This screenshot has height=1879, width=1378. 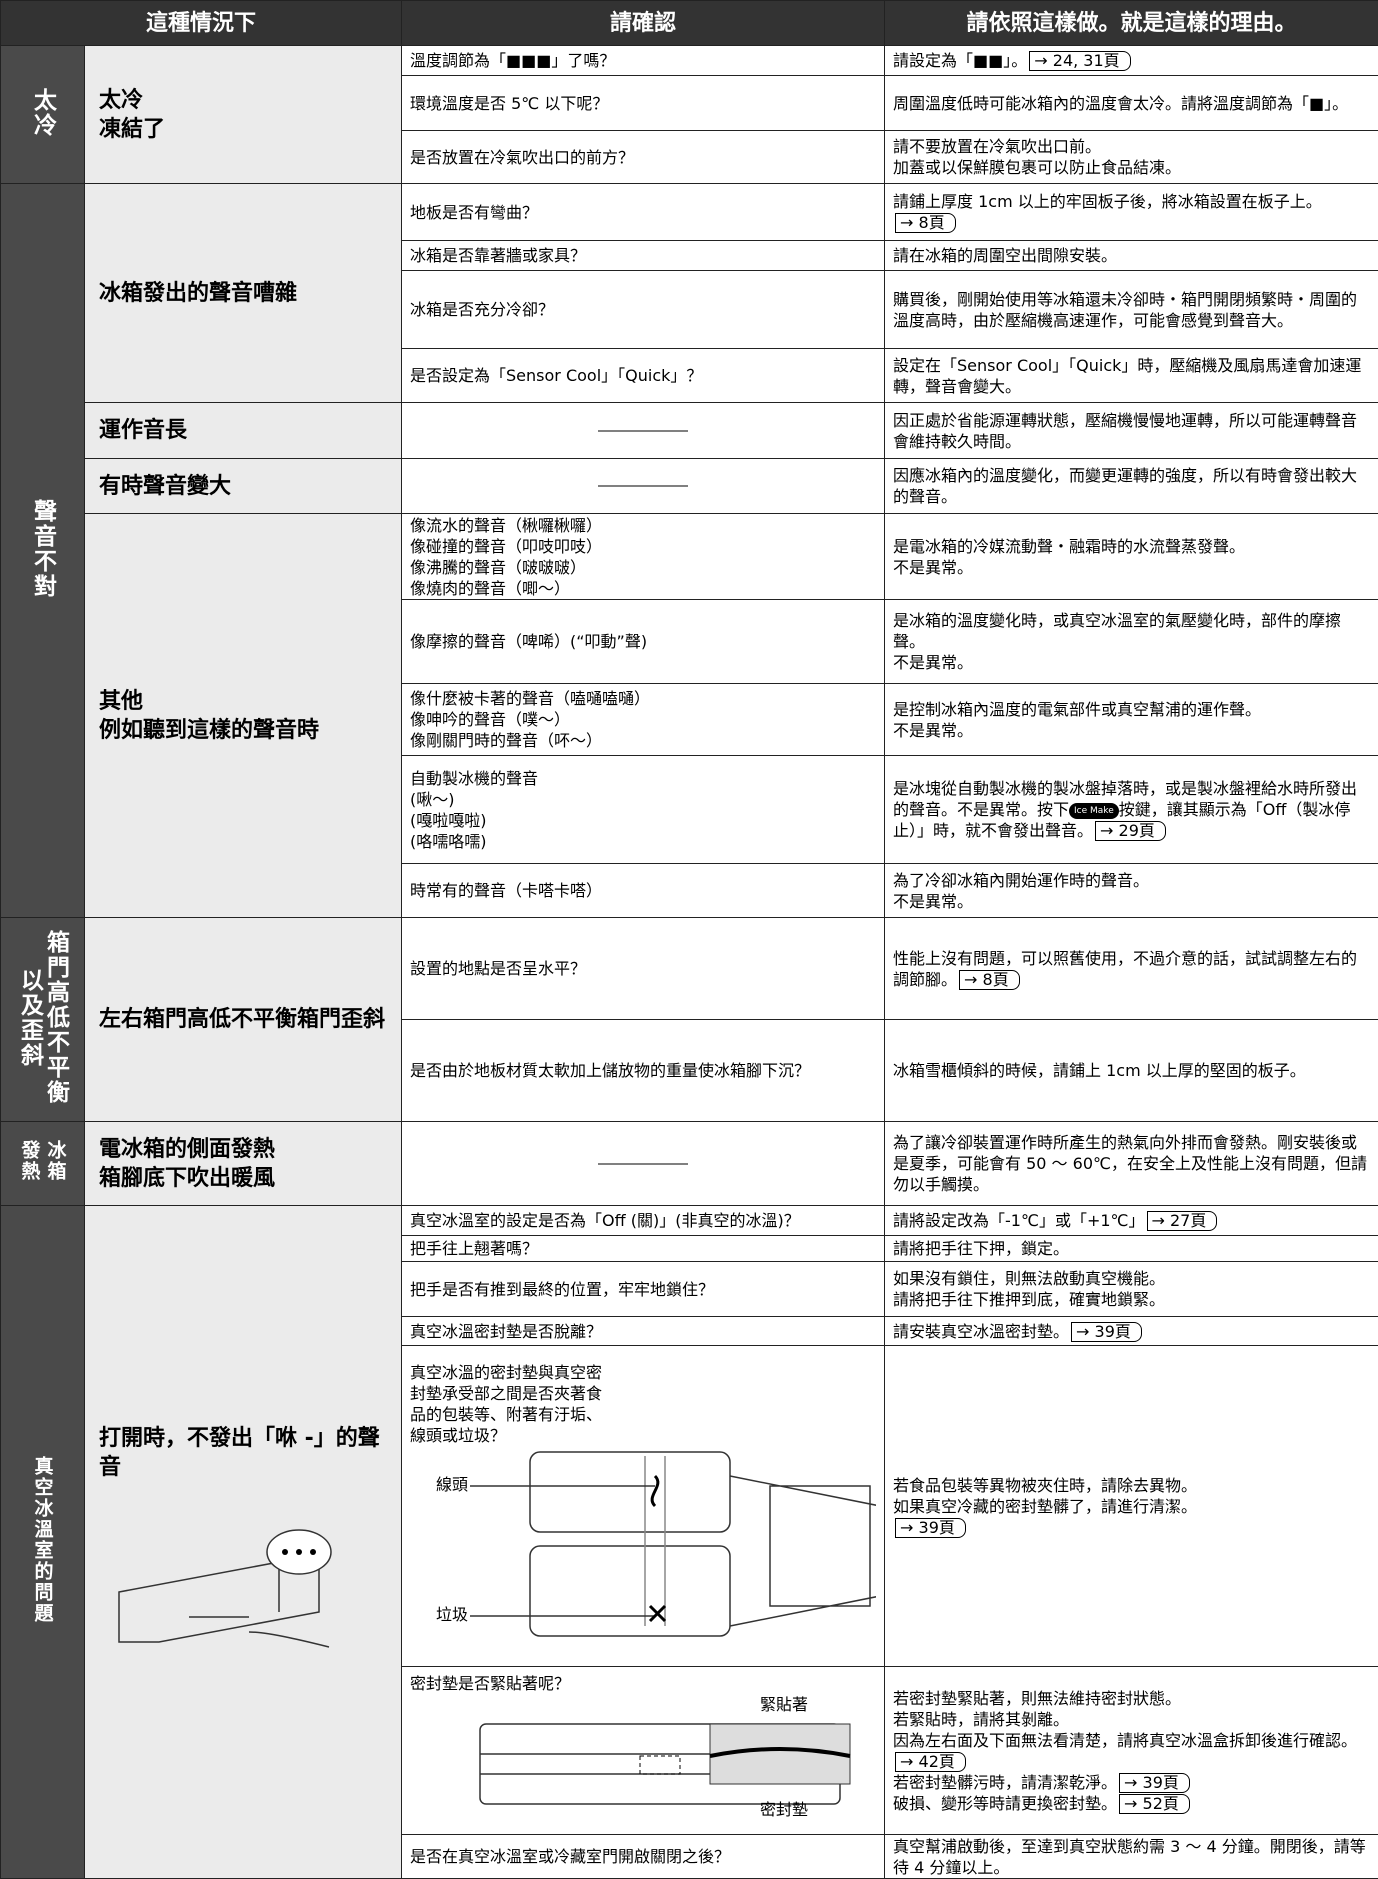 I want to click on action-text: 請安裝真空冰溫密封墊。, so click(x=981, y=1331).